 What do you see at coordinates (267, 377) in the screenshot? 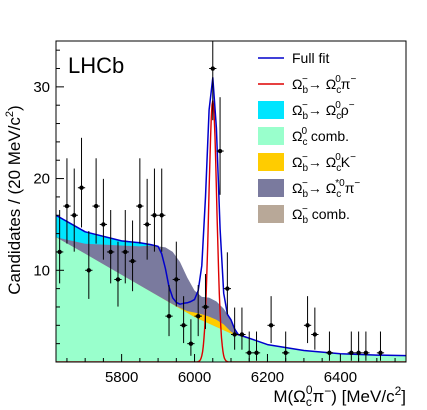
I see `x-tick-label: 6200` at bounding box center [267, 377].